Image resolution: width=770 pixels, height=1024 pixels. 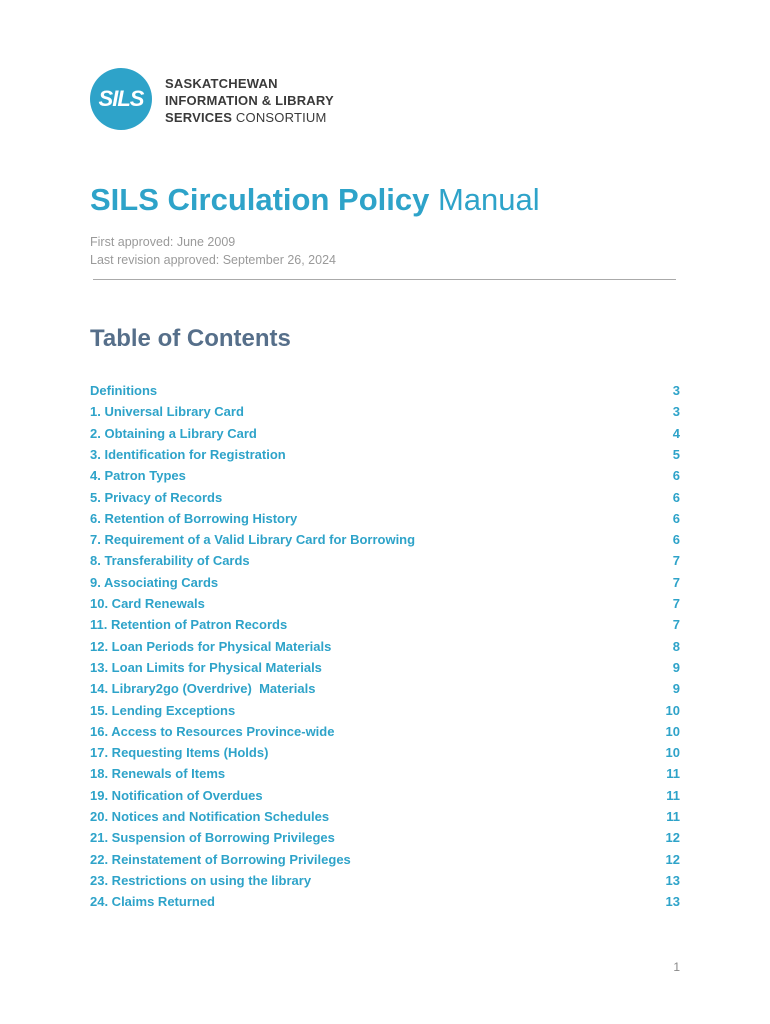 I want to click on toc-entry: 18. Renewals of Items, so click(x=158, y=774).